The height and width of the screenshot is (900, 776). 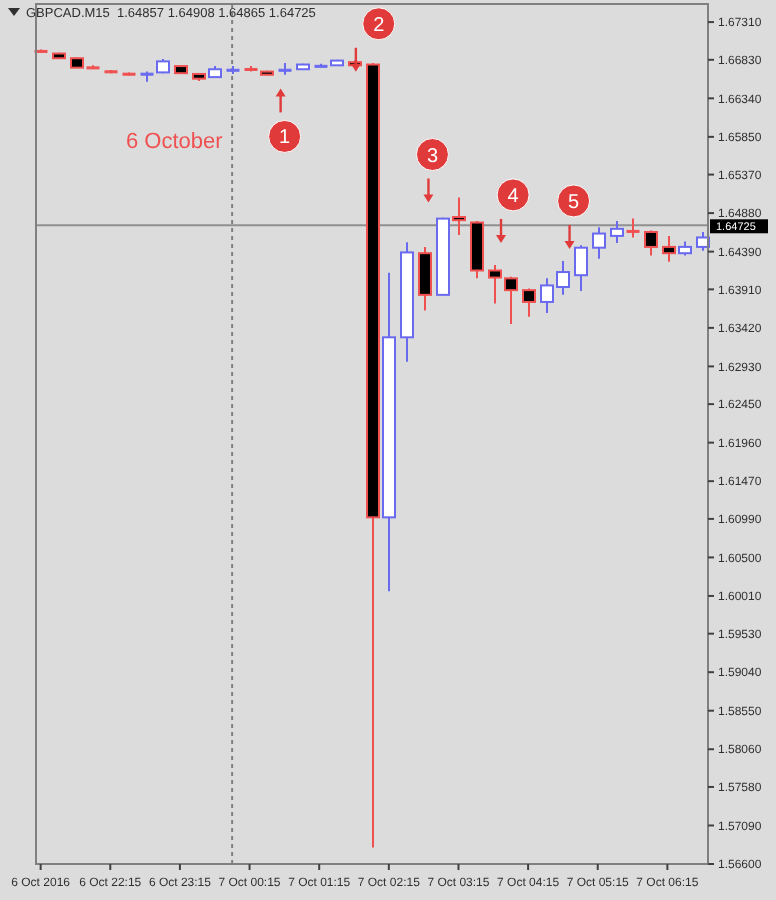 What do you see at coordinates (574, 202) in the screenshot?
I see `annotation: 5` at bounding box center [574, 202].